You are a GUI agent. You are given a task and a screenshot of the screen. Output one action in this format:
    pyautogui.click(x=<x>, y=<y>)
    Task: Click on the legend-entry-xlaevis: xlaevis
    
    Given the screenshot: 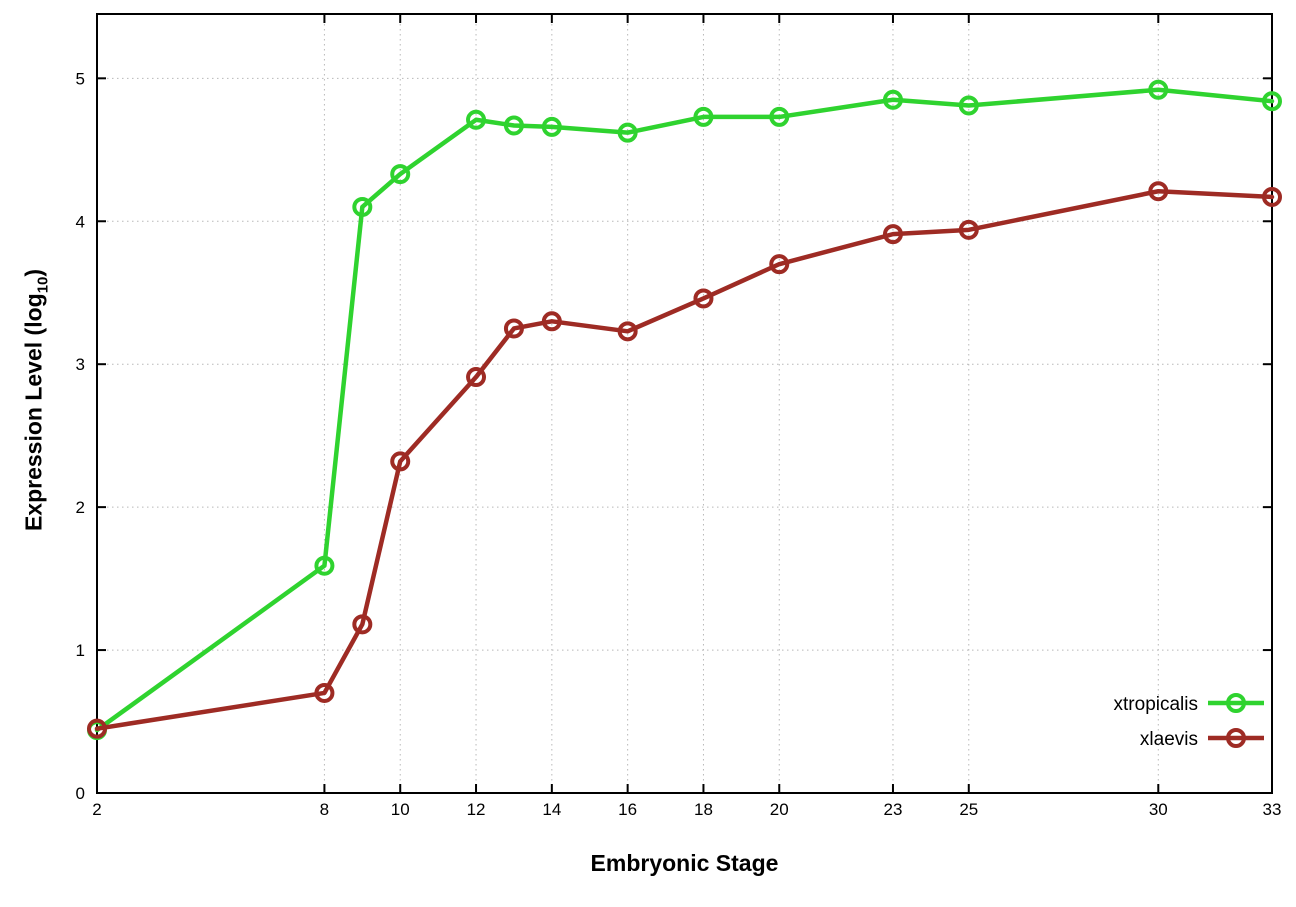 What is the action you would take?
    pyautogui.click(x=1202, y=739)
    